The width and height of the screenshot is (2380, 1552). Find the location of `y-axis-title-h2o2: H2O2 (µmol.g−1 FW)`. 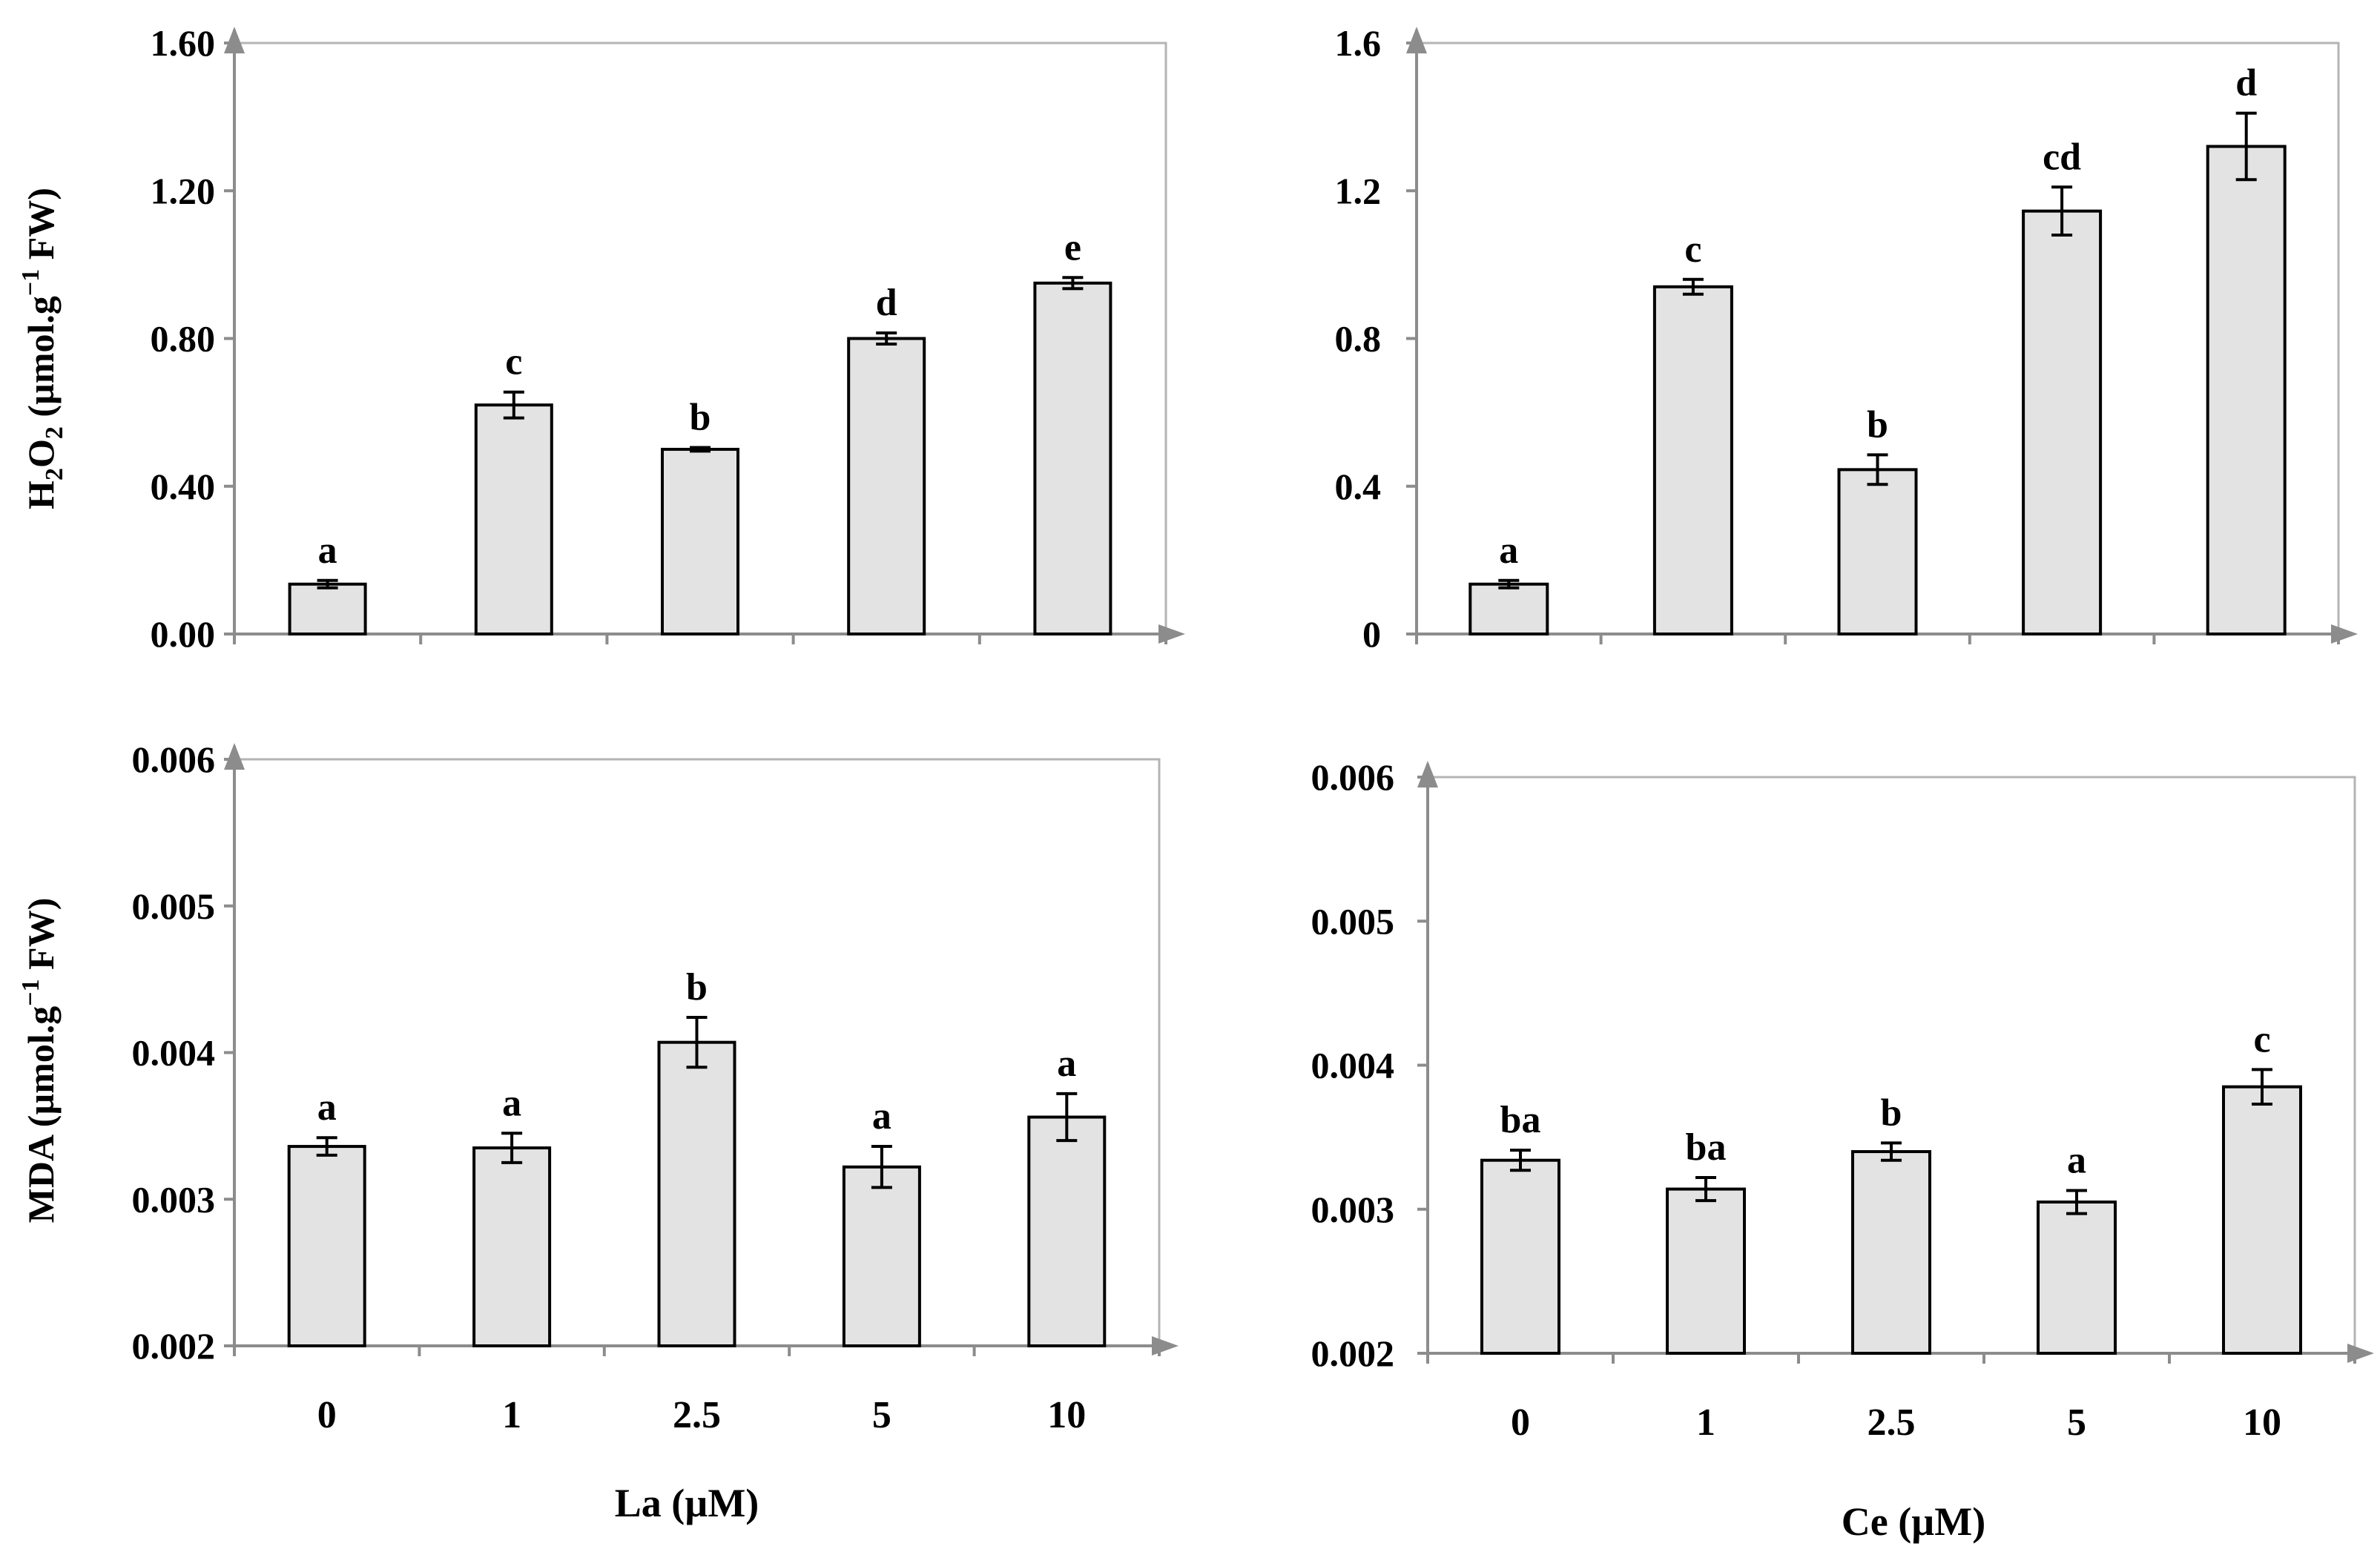

y-axis-title-h2o2: H2O2 (µmol.g−1 FW) is located at coordinates (42, 349).